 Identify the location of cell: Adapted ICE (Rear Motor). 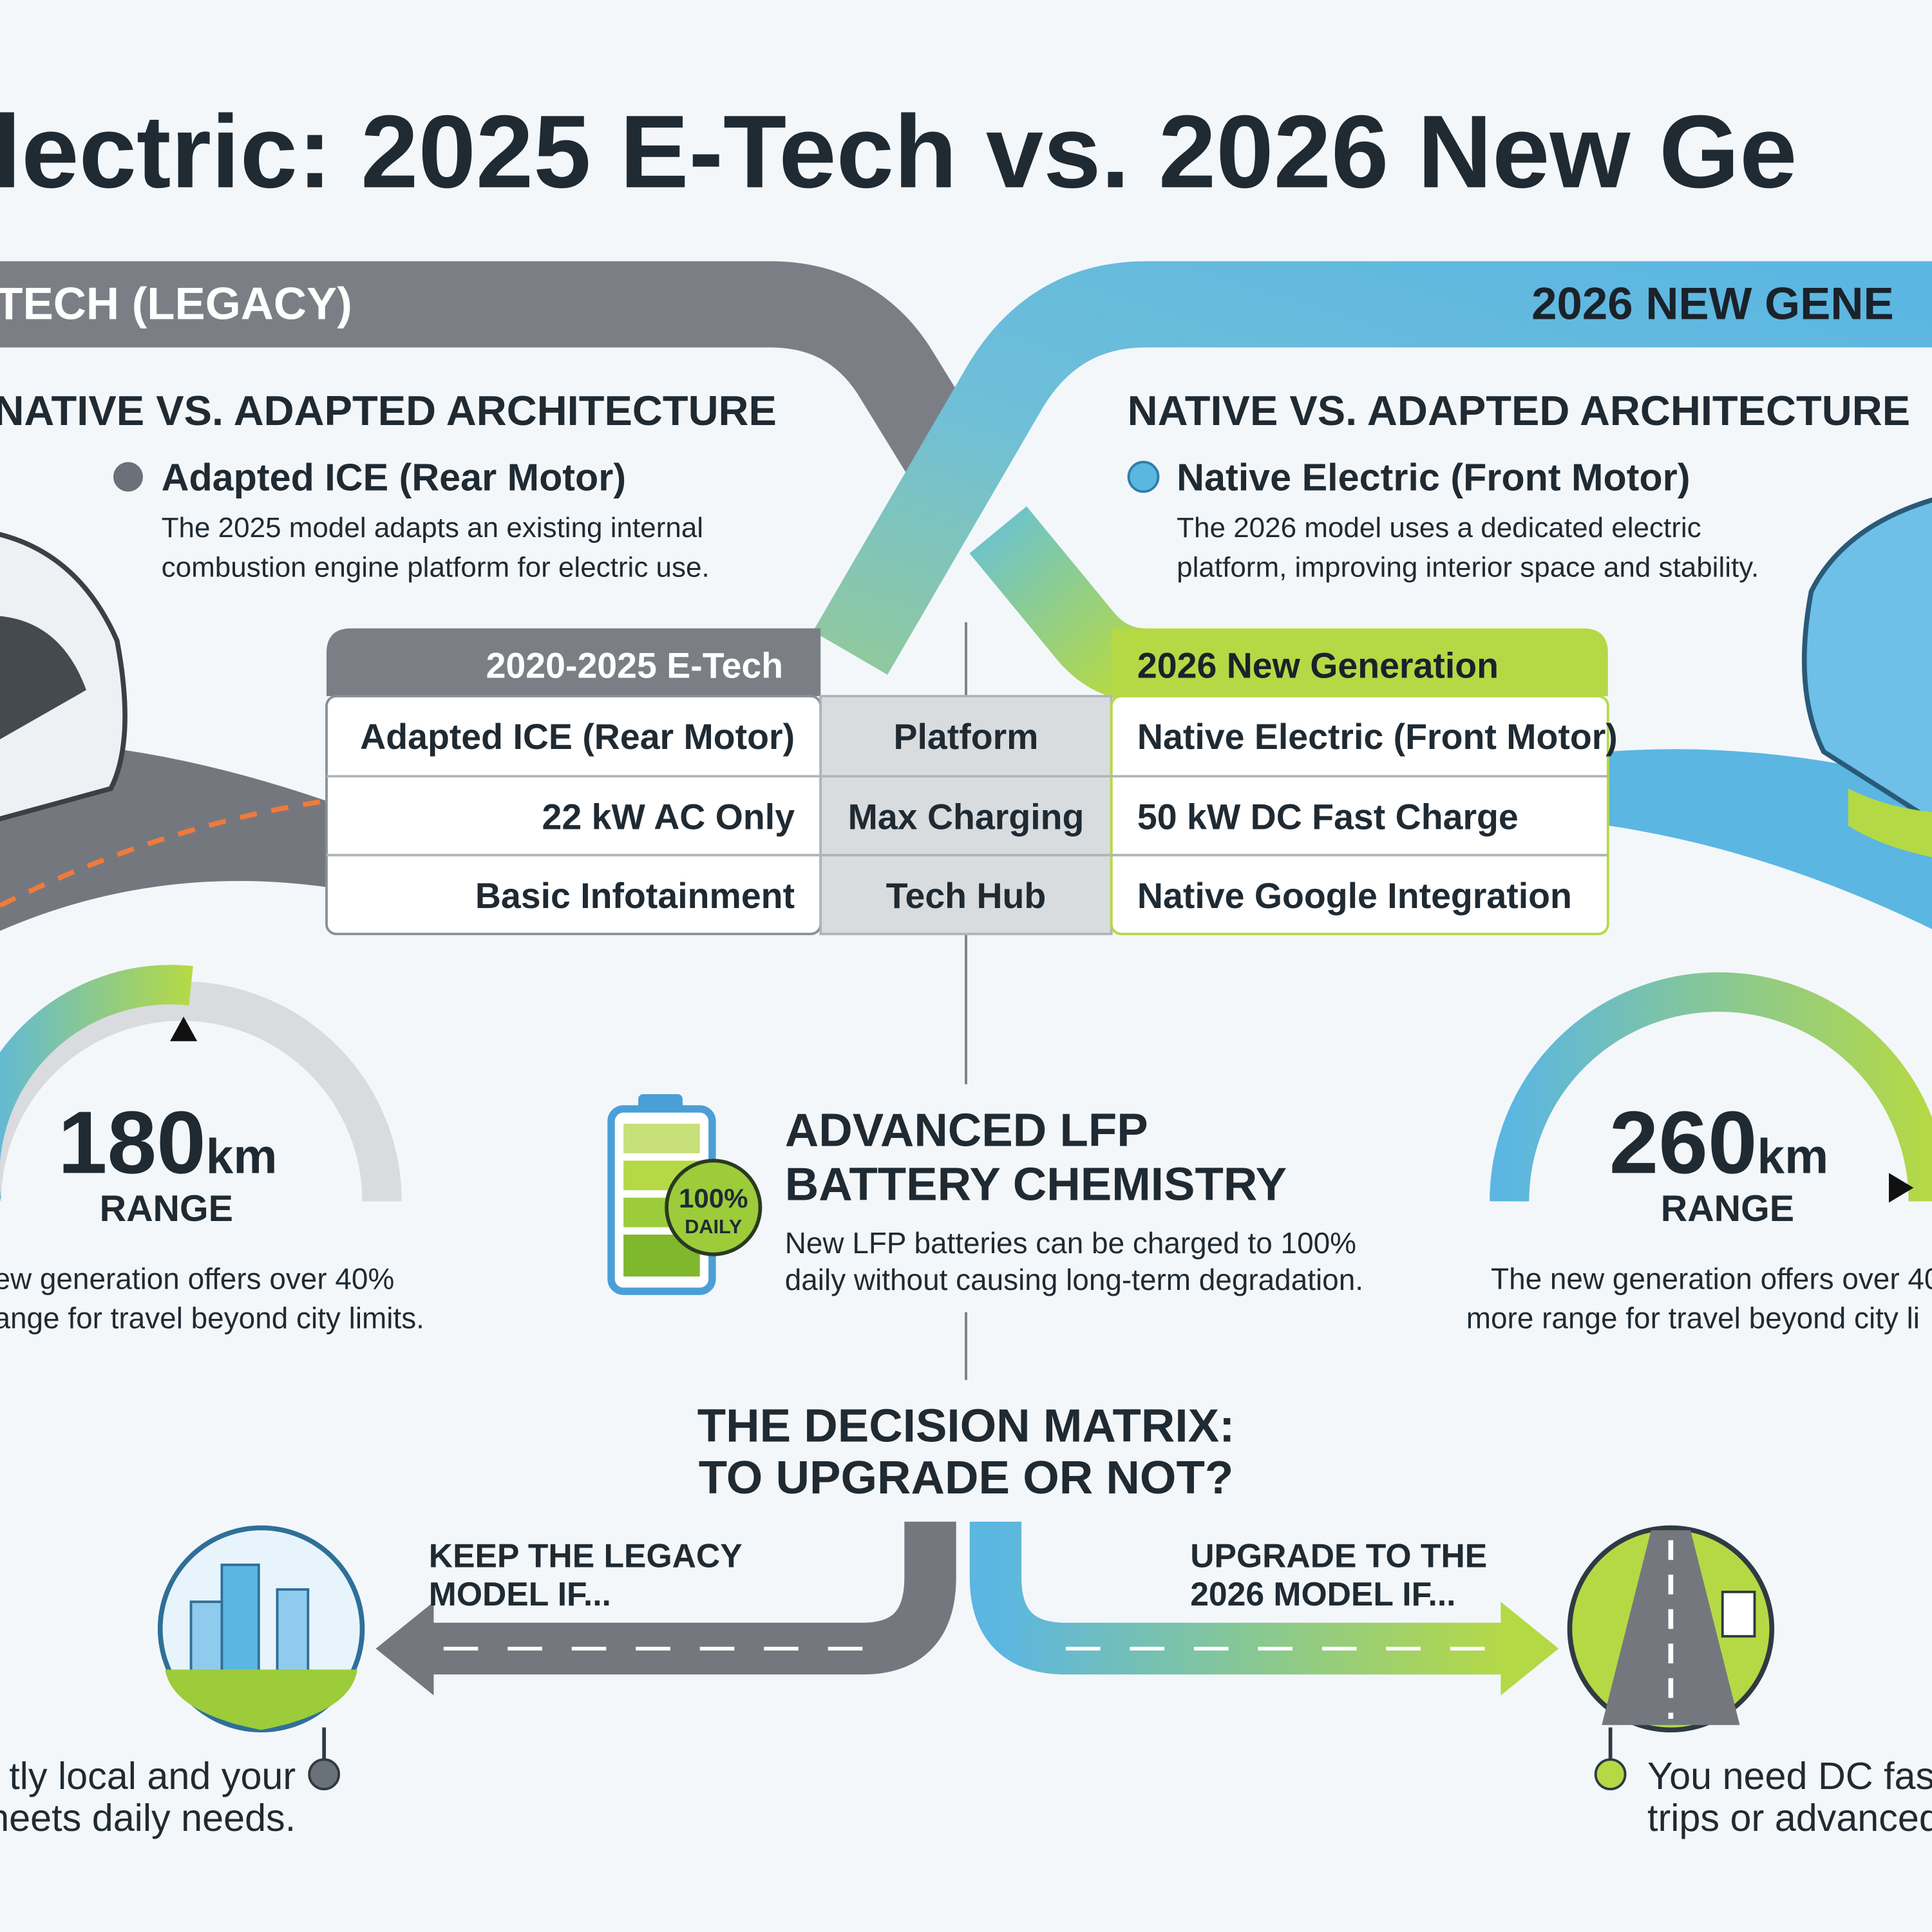
(577, 737).